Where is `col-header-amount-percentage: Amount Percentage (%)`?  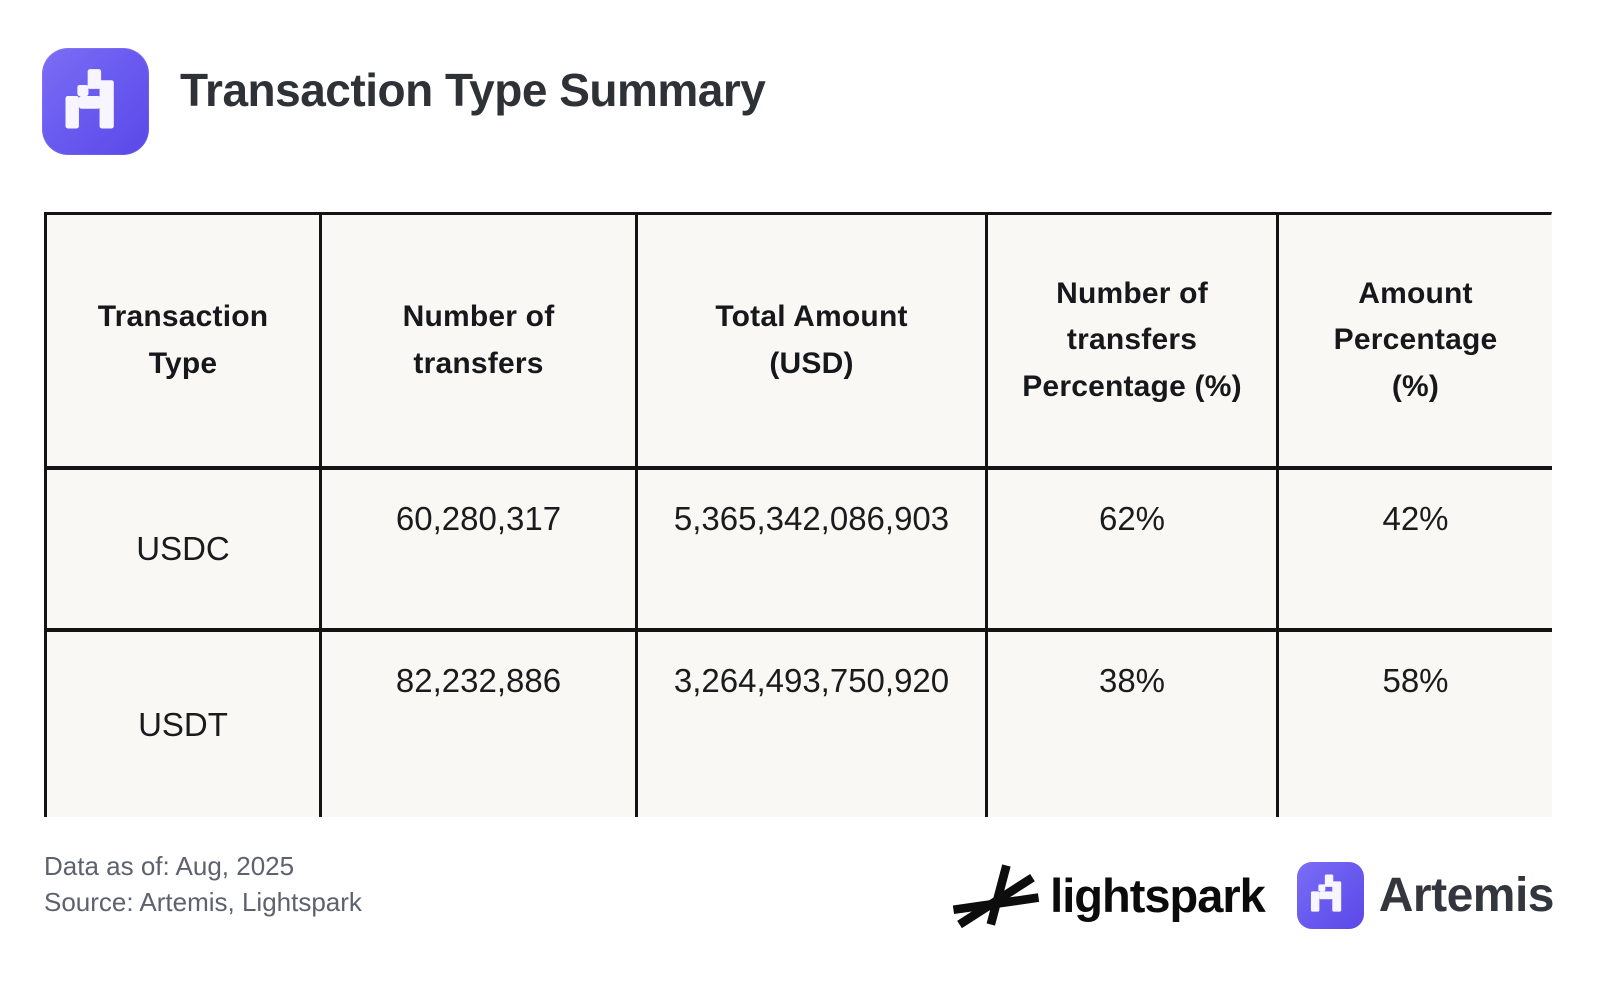 col-header-amount-percentage: Amount Percentage (%) is located at coordinates (1414, 342).